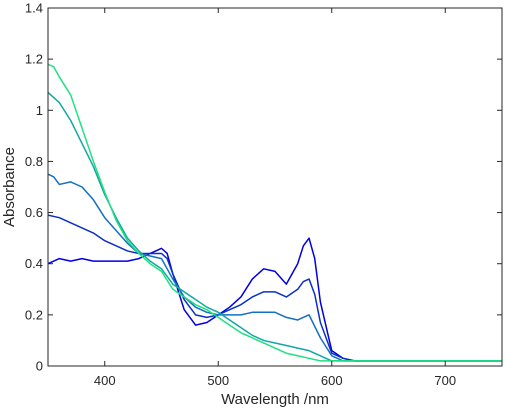 Image resolution: width=505 pixels, height=410 pixels. I want to click on y-tick-label: 0.4, so click(34, 263).